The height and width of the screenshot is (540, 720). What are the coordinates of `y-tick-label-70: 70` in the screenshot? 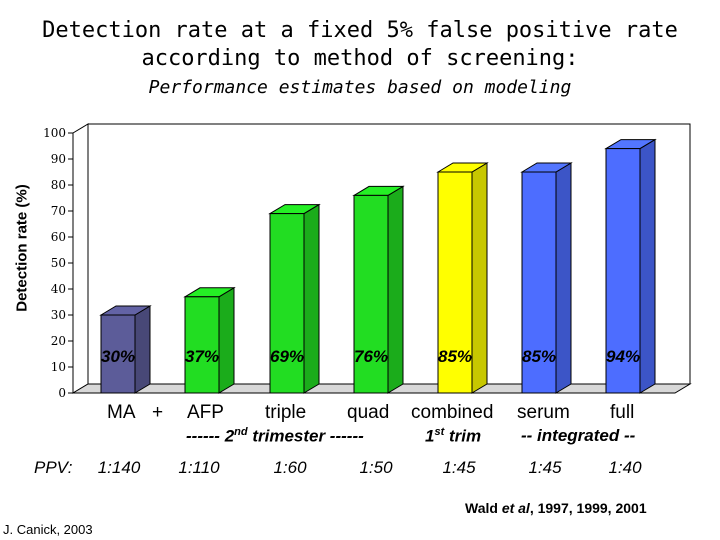 It's located at (58, 211).